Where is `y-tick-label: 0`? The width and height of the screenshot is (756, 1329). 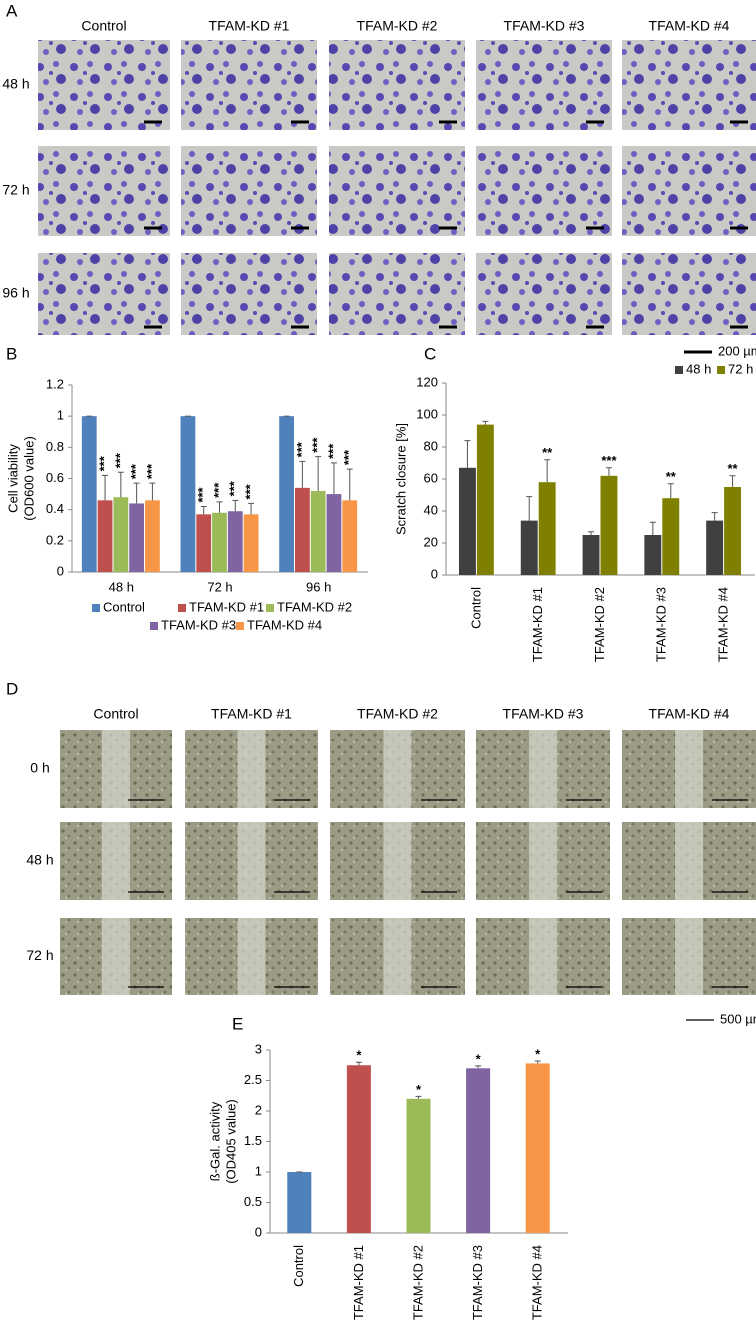 y-tick-label: 0 is located at coordinates (60, 570).